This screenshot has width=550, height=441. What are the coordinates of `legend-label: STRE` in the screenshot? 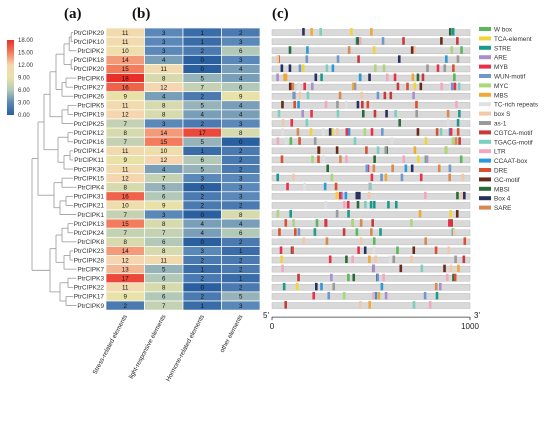 It's located at (502, 48).